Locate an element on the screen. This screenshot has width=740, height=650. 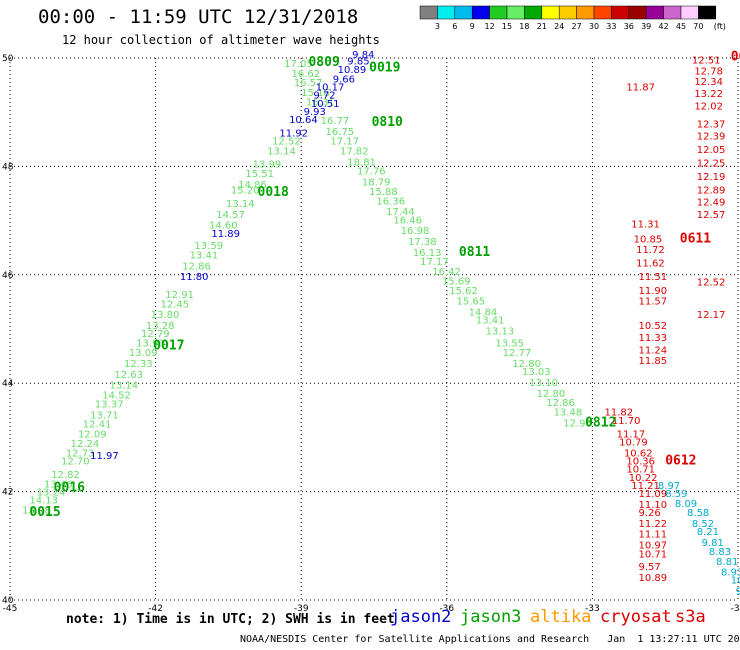
data-point-label: 8.81 is located at coordinates (727, 562).